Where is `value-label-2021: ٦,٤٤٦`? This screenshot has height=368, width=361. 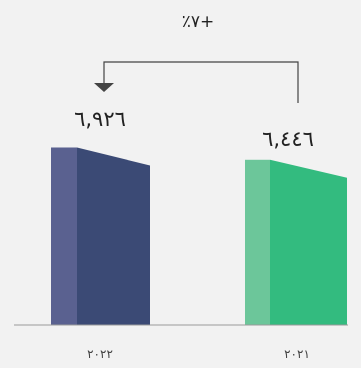 value-label-2021: ٦,٤٤٦ is located at coordinates (288, 139).